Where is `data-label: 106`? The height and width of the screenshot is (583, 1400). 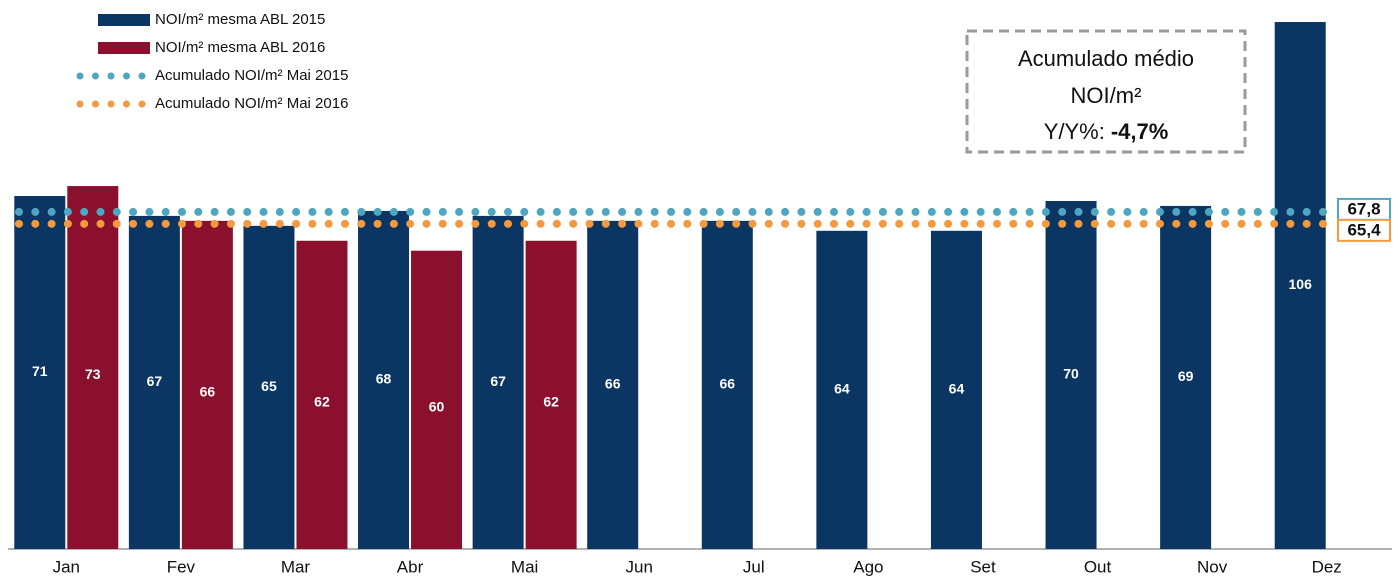
data-label: 106 is located at coordinates (1301, 284).